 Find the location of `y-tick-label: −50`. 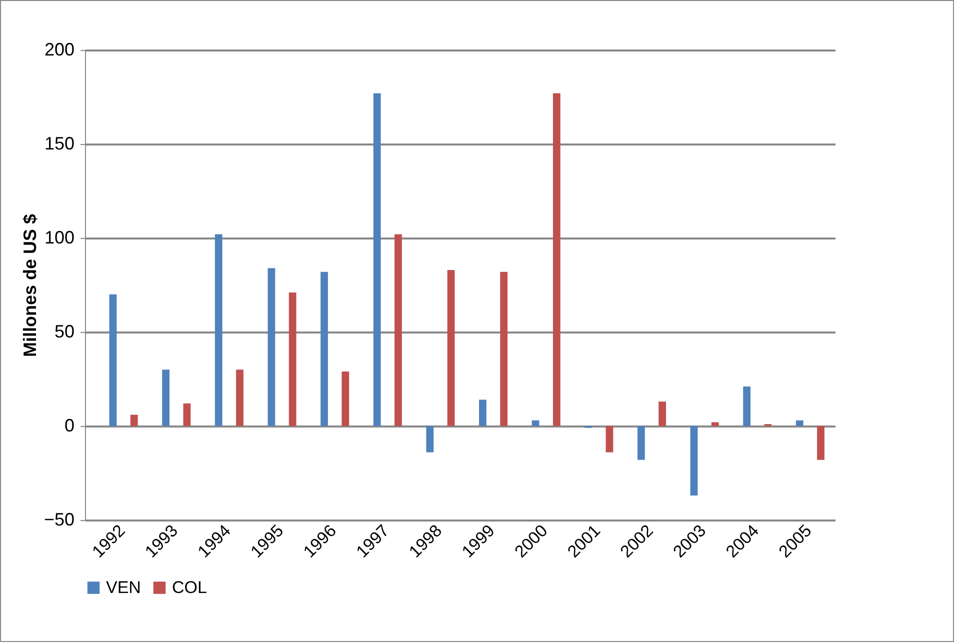

y-tick-label: −50 is located at coordinates (59, 520).